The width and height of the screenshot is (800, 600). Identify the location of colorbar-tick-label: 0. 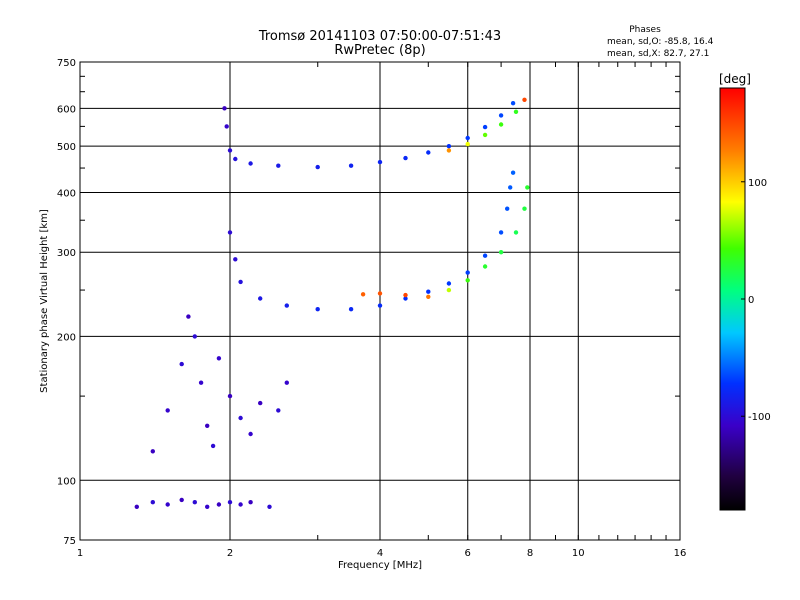
(751, 300).